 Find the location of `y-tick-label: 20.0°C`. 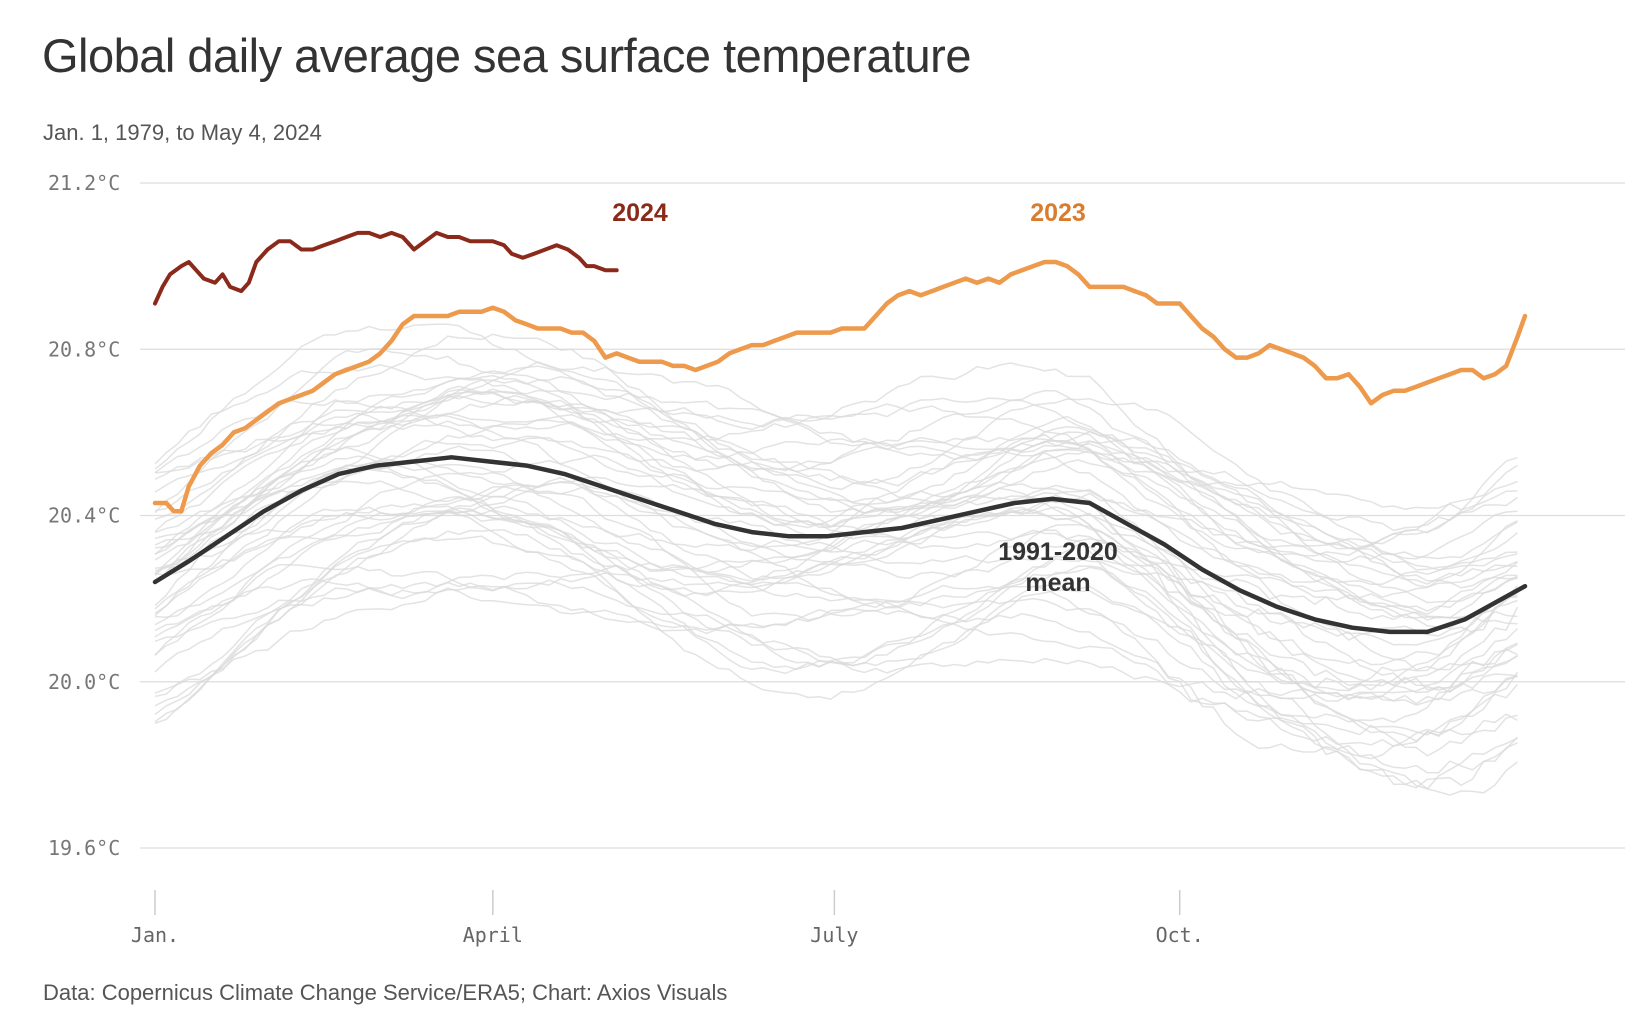

y-tick-label: 20.0°C is located at coordinates (84, 682).